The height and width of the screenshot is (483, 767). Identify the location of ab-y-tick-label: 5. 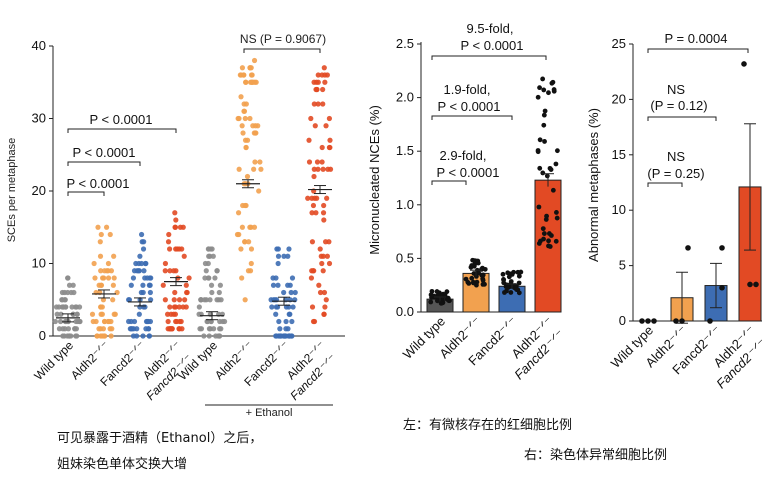
(622, 265).